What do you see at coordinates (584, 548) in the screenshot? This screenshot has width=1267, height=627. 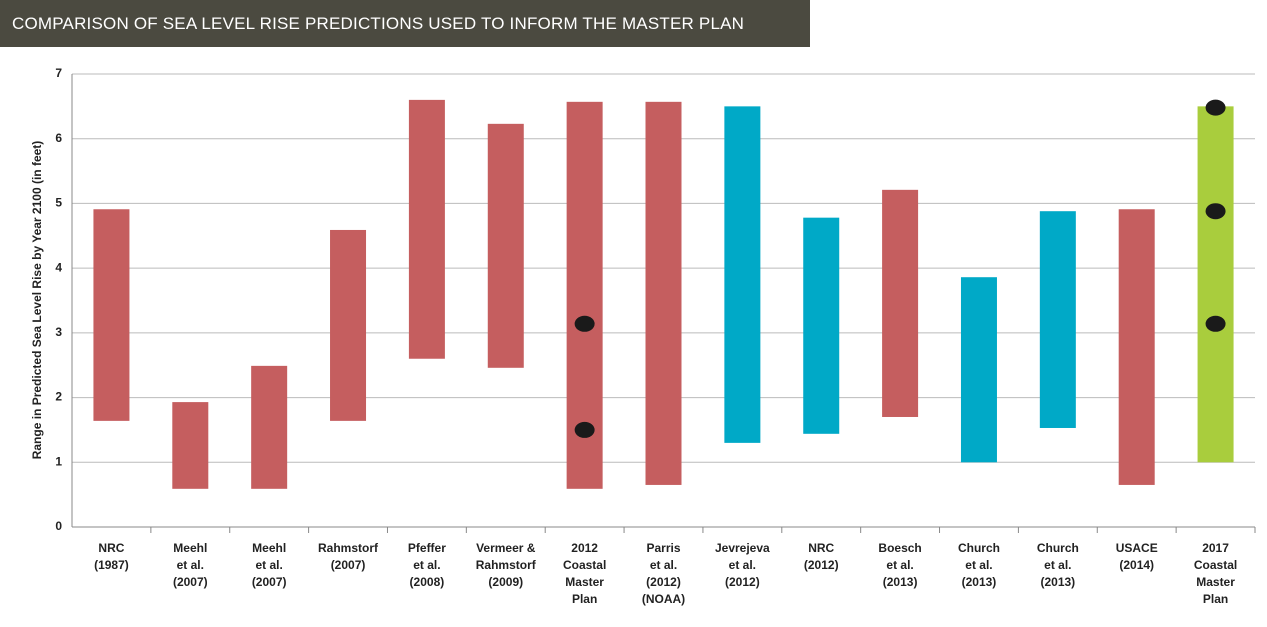 I see `x-tick-label: 2012` at bounding box center [584, 548].